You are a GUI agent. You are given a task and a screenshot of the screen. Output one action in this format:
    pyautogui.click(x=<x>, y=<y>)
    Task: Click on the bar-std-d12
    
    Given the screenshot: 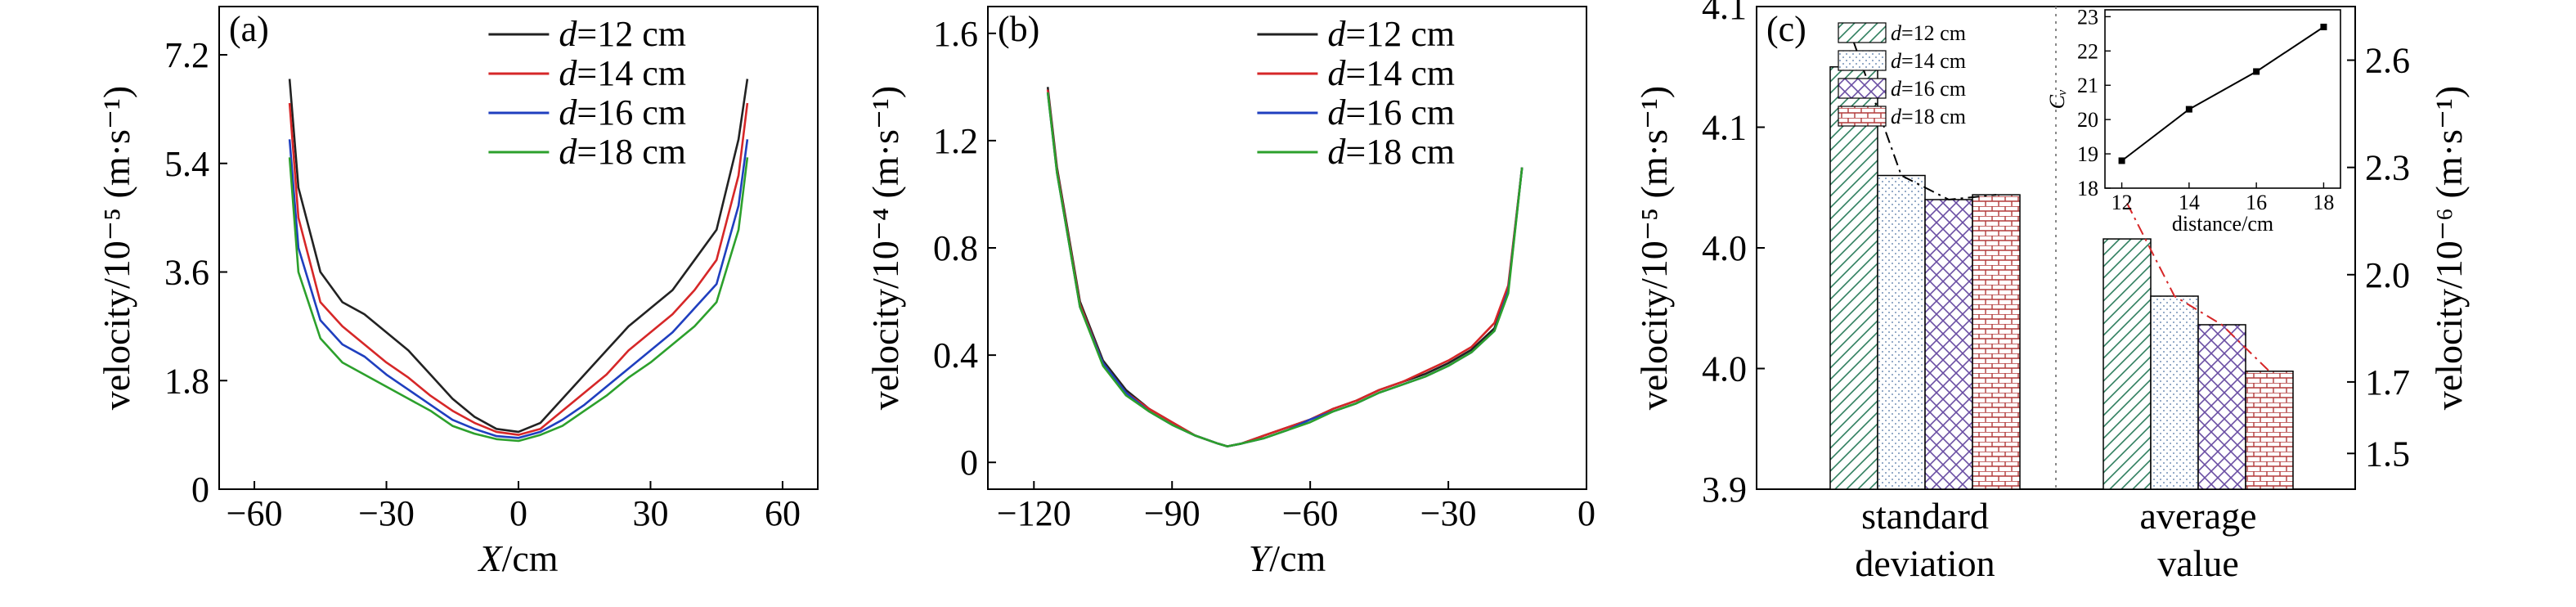 What is the action you would take?
    pyautogui.click(x=1853, y=278)
    